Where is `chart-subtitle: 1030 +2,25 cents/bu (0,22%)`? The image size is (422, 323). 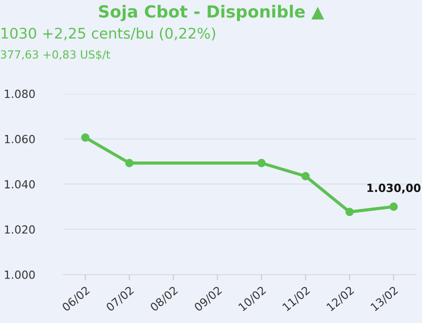
chart-subtitle: 1030 +2,25 cents/bu (0,22%) is located at coordinates (109, 33).